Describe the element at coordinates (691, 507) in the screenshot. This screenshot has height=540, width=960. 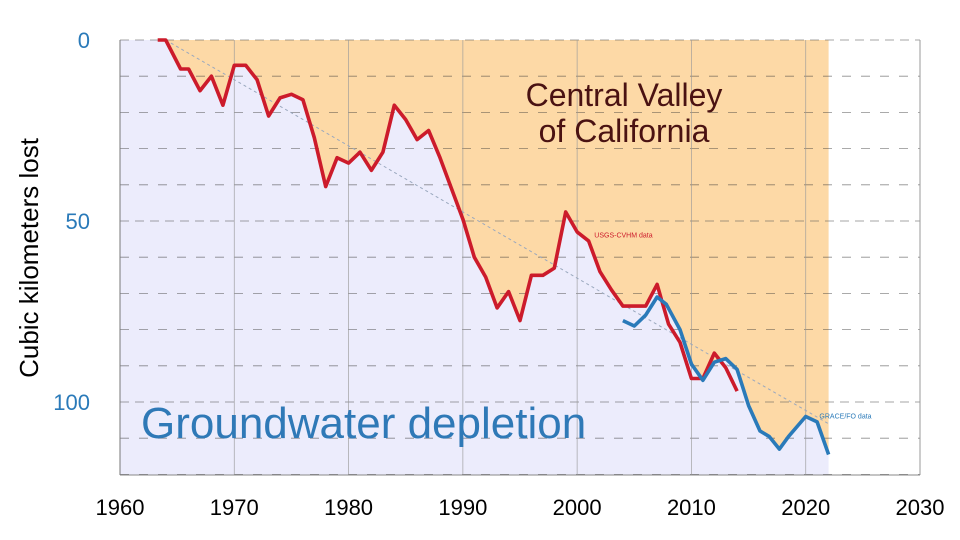
I see `x-tick-label: 2010` at that location.